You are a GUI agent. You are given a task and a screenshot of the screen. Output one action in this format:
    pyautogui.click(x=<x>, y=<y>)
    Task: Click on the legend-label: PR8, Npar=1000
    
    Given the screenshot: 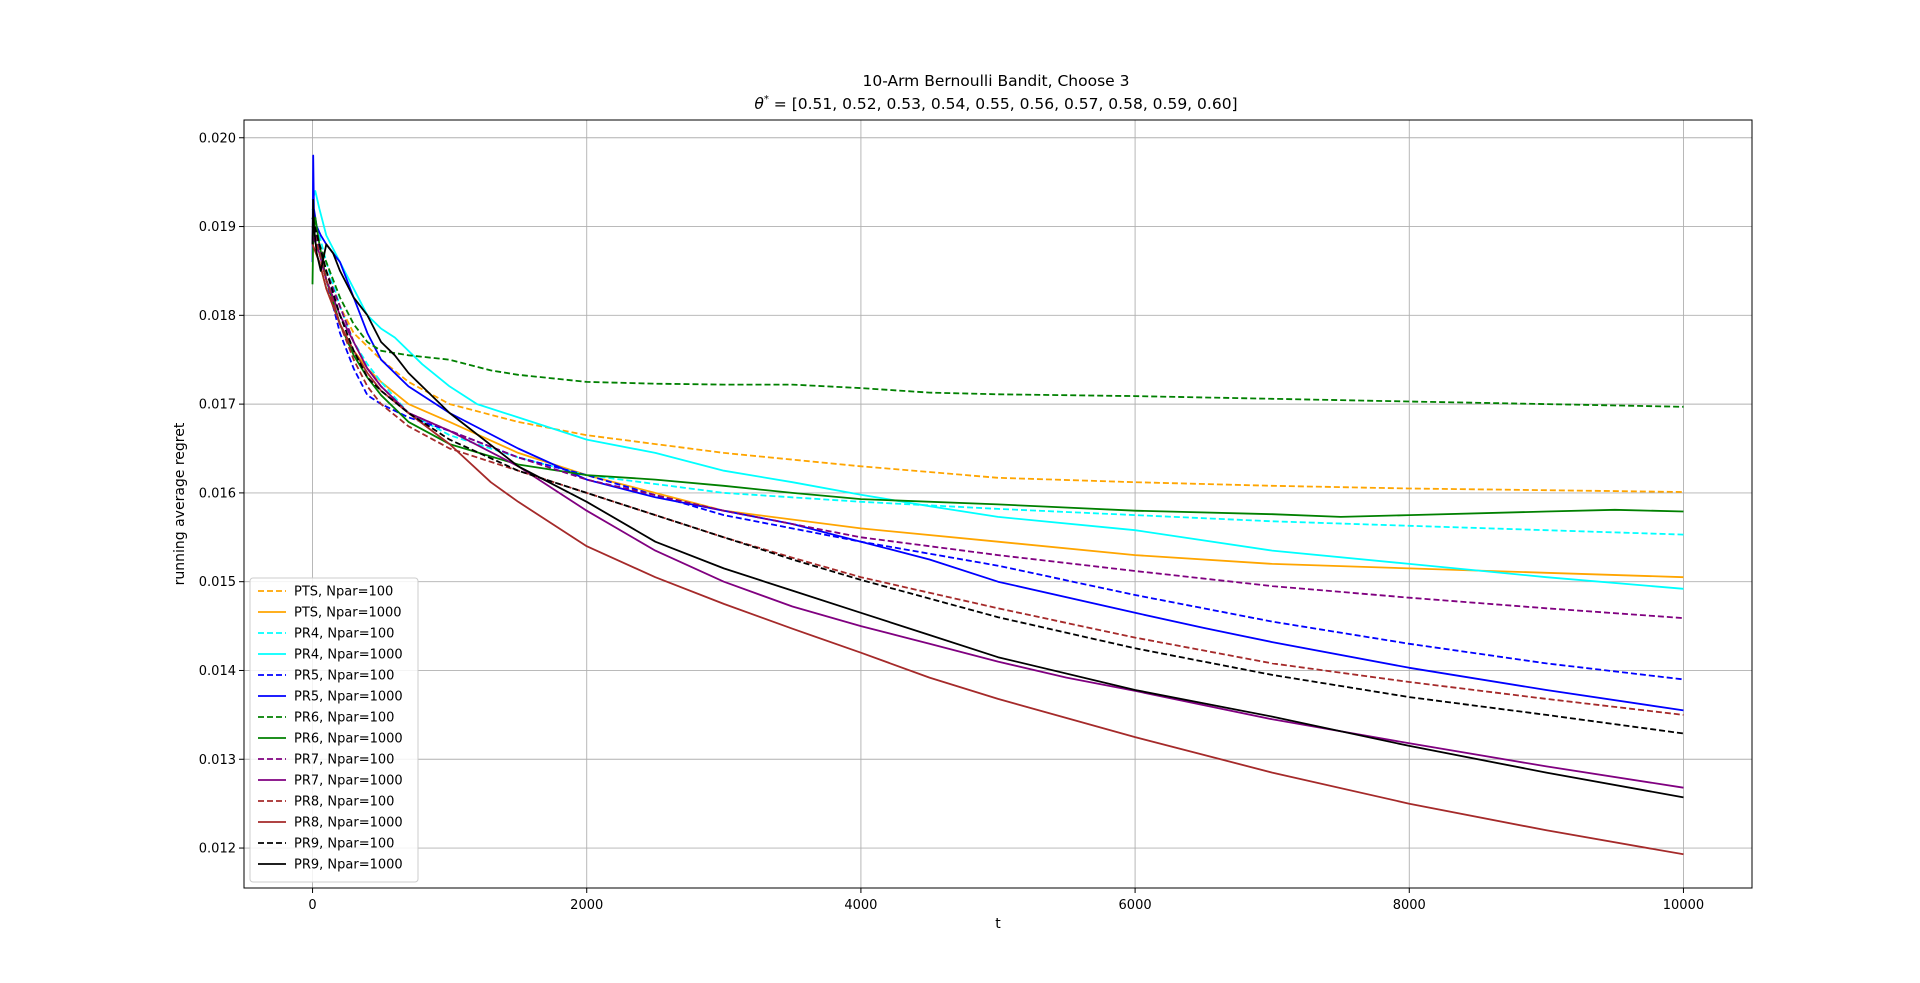 What is the action you would take?
    pyautogui.click(x=348, y=823)
    